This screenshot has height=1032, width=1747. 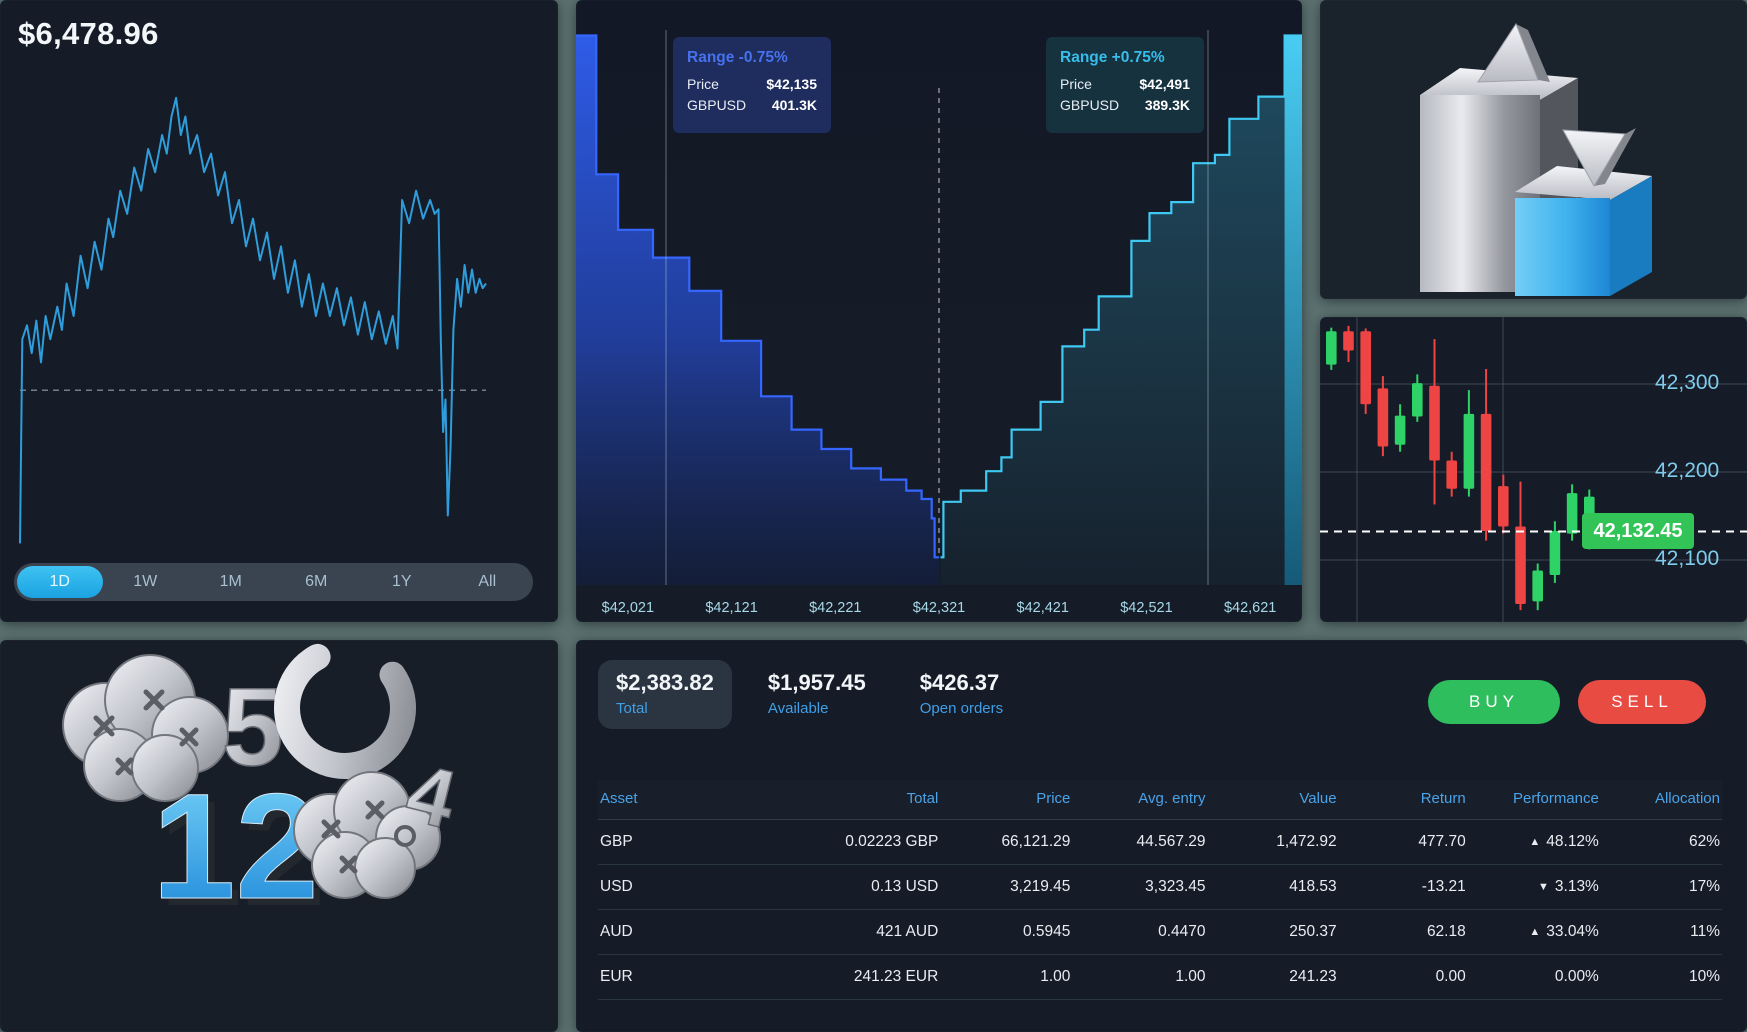 What do you see at coordinates (1164, 84) in the screenshot?
I see `ask-price-value: $42,491` at bounding box center [1164, 84].